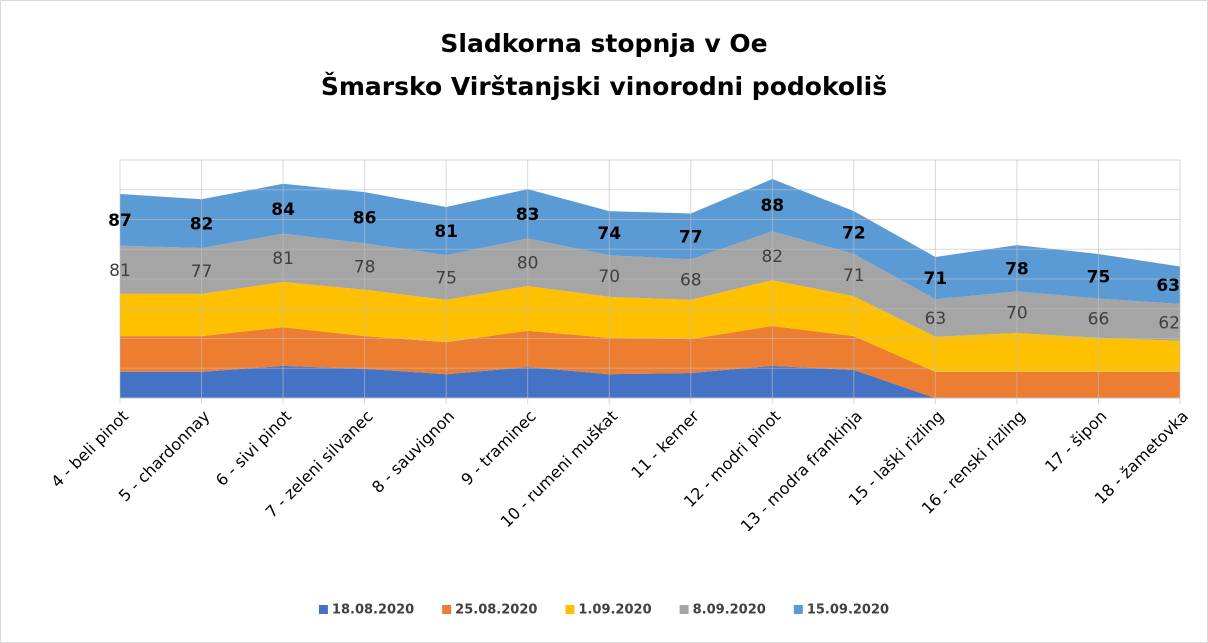 The width and height of the screenshot is (1208, 643). I want to click on legend-label: 15.09.2020, so click(848, 610).